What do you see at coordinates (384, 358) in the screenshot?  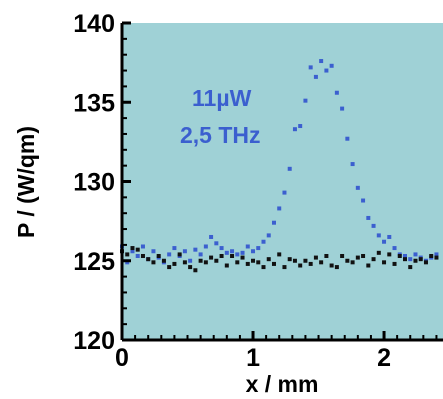 I see `x-tick-label: 2` at bounding box center [384, 358].